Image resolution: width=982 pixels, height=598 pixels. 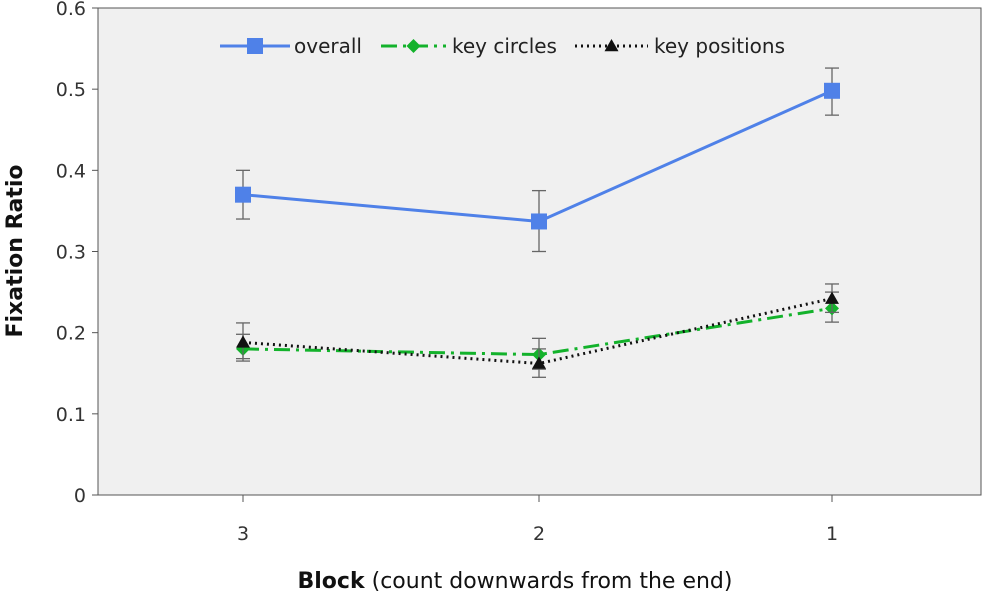 I want to click on legend: overall key circles key positions, so click(x=502, y=46).